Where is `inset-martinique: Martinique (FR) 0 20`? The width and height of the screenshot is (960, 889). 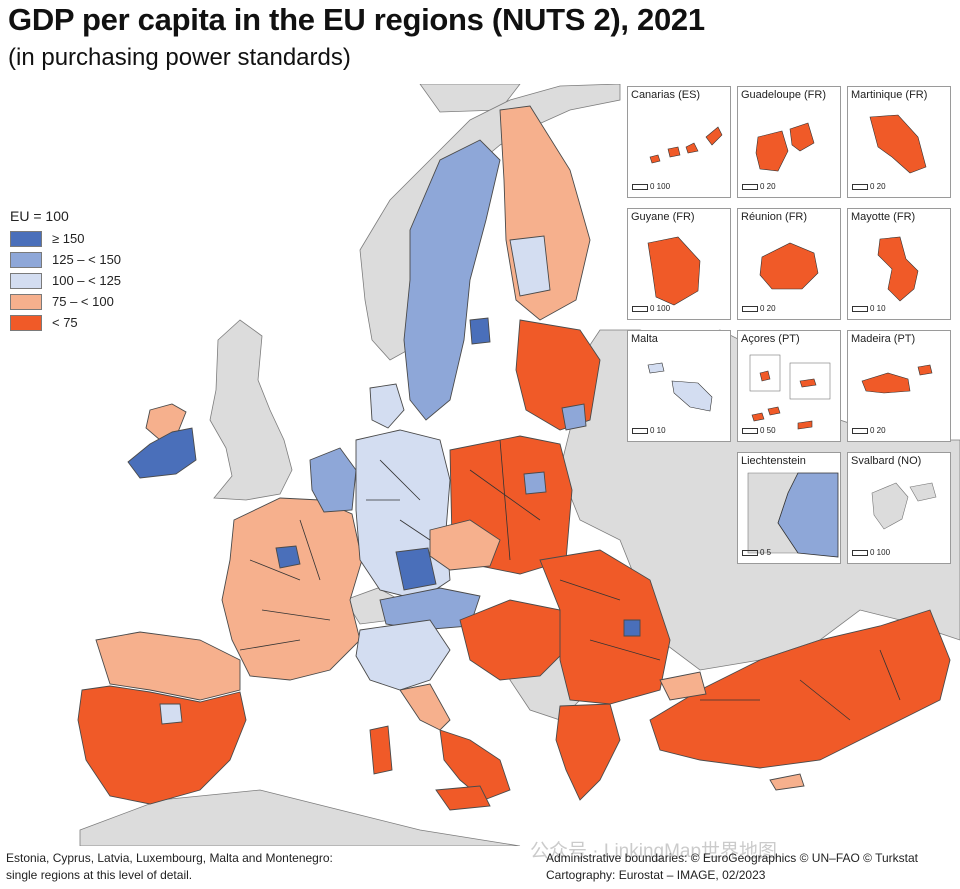 inset-martinique: Martinique (FR) 0 20 is located at coordinates (899, 142).